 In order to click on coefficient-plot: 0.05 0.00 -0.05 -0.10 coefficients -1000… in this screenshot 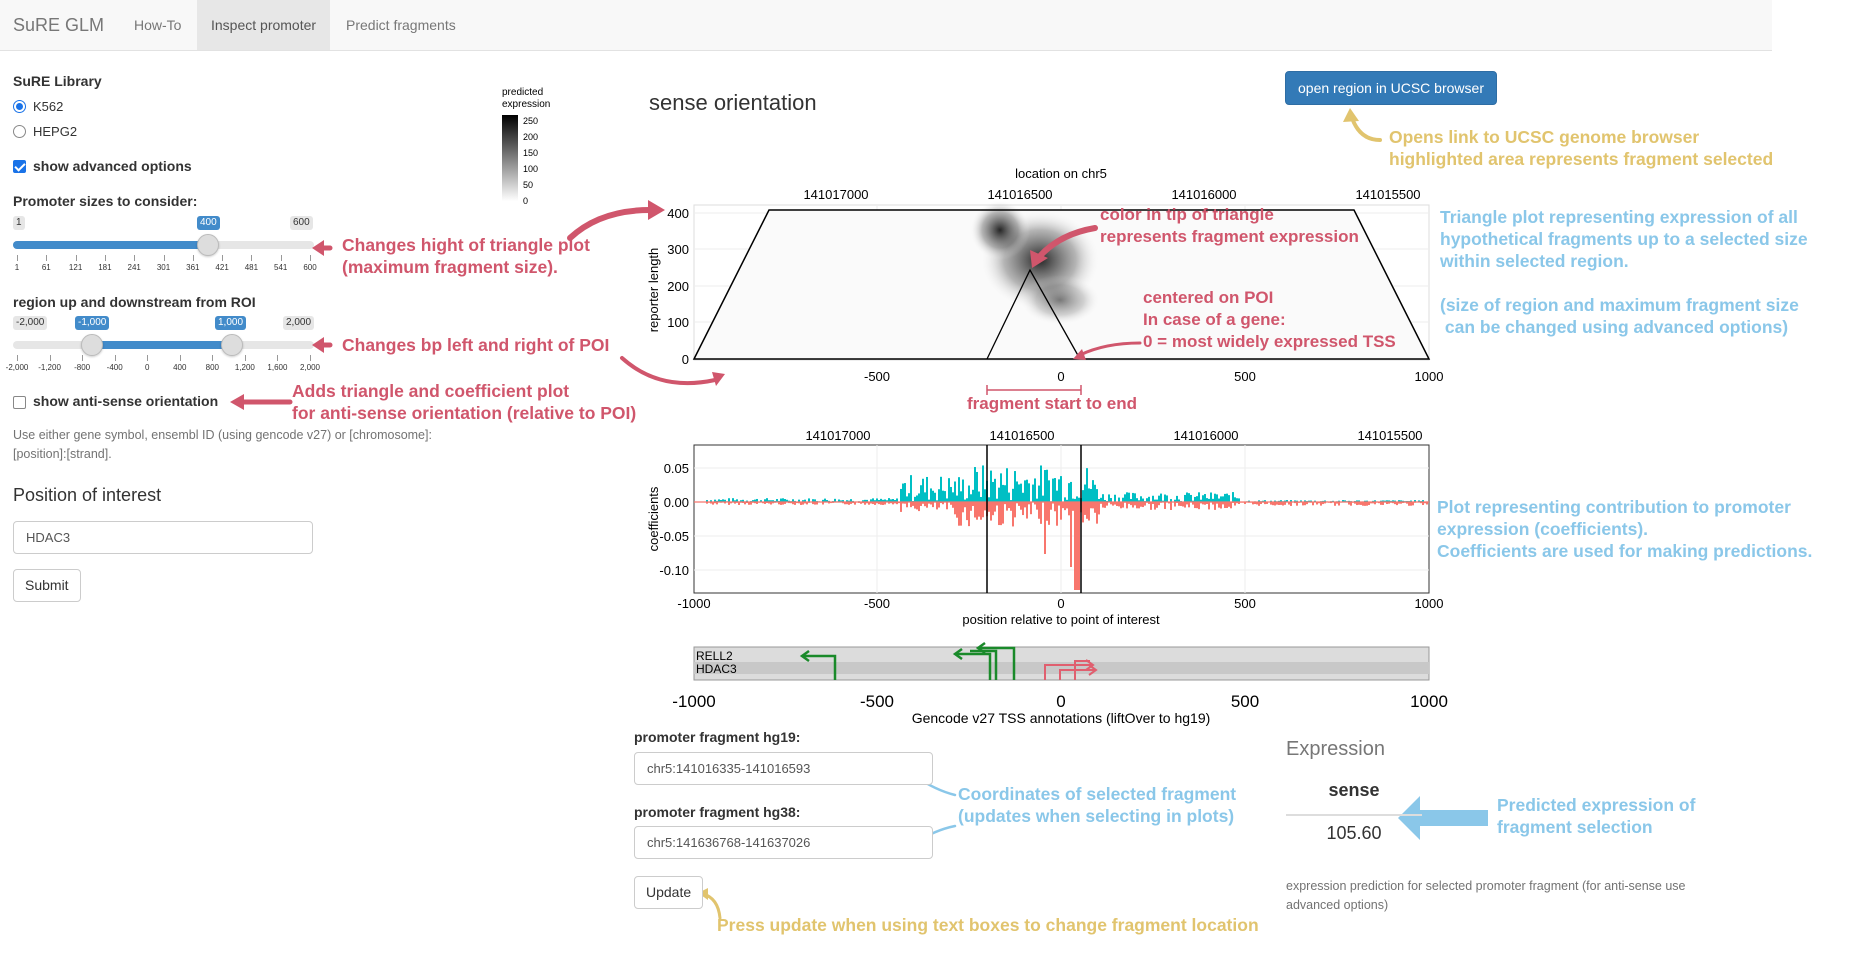, I will do `click(1044, 527)`.